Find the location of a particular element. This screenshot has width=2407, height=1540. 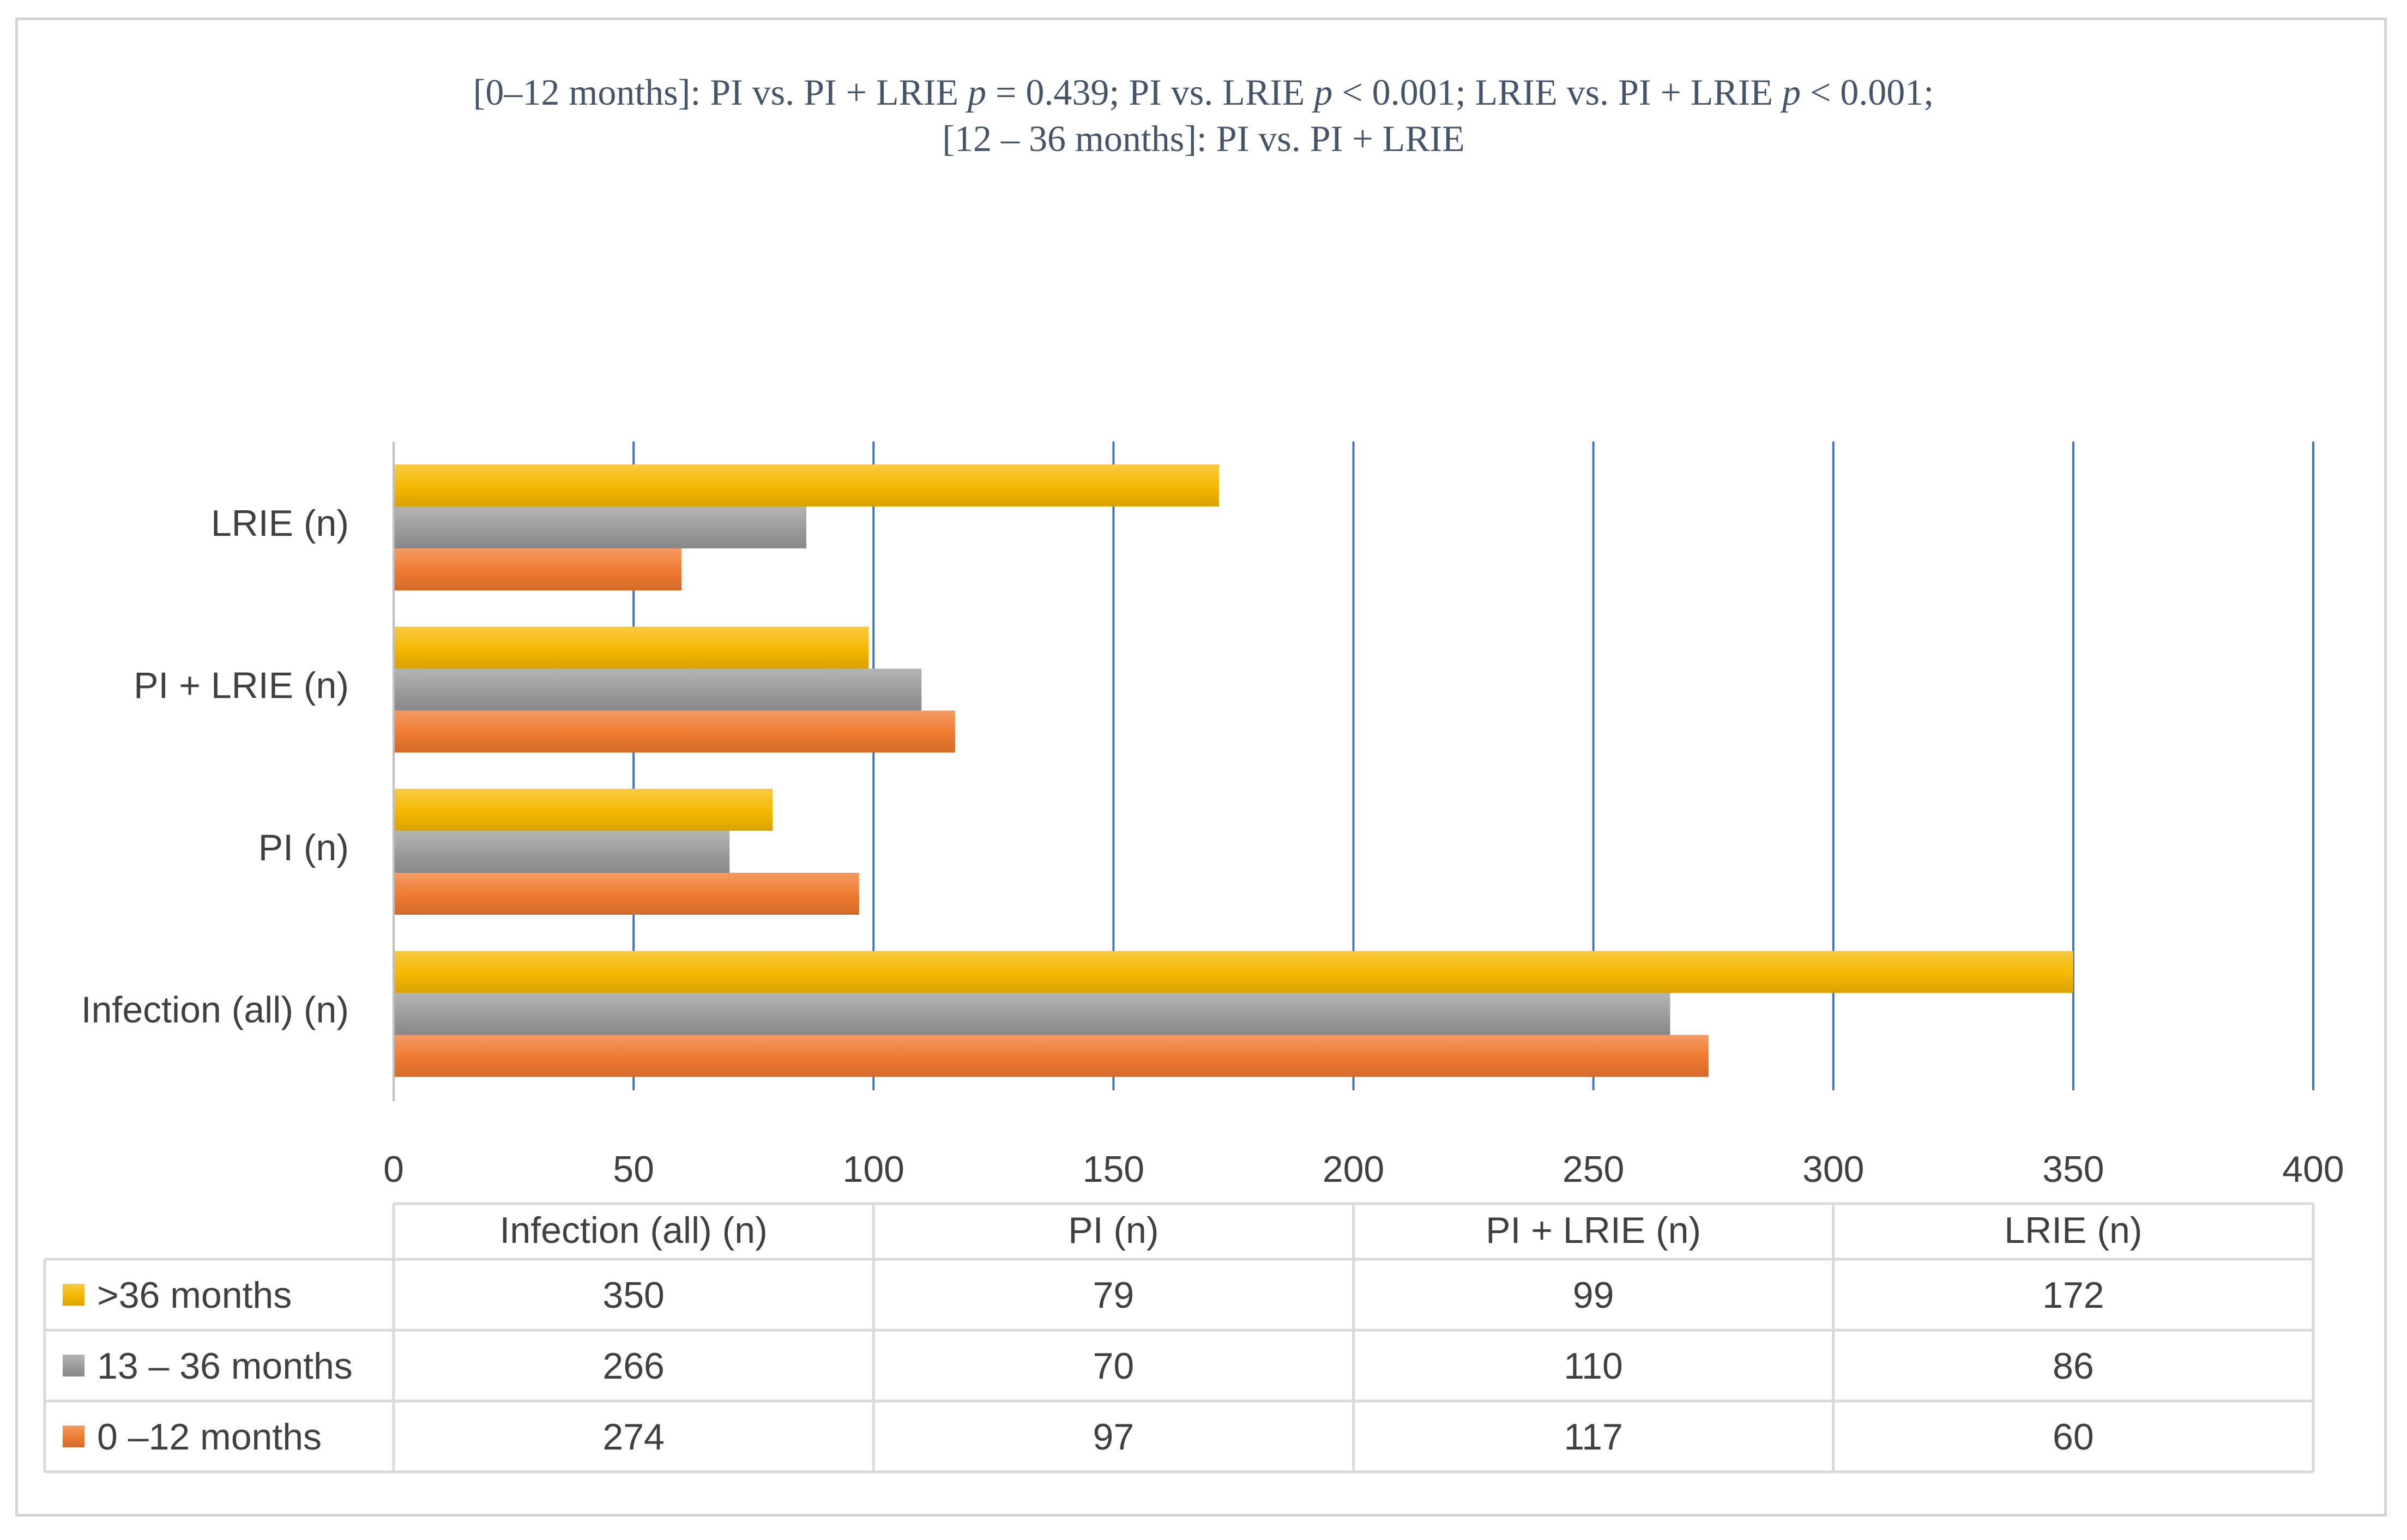

table-cell: 60 is located at coordinates (2074, 1437).